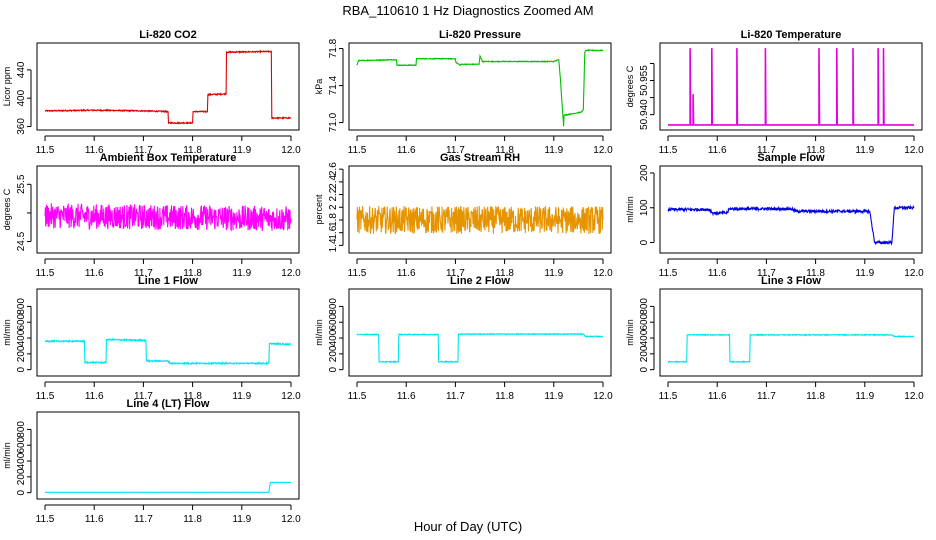 The width and height of the screenshot is (936, 540). Describe the element at coordinates (333, 194) in the screenshot. I see `y-tick-label: 2.2` at that location.